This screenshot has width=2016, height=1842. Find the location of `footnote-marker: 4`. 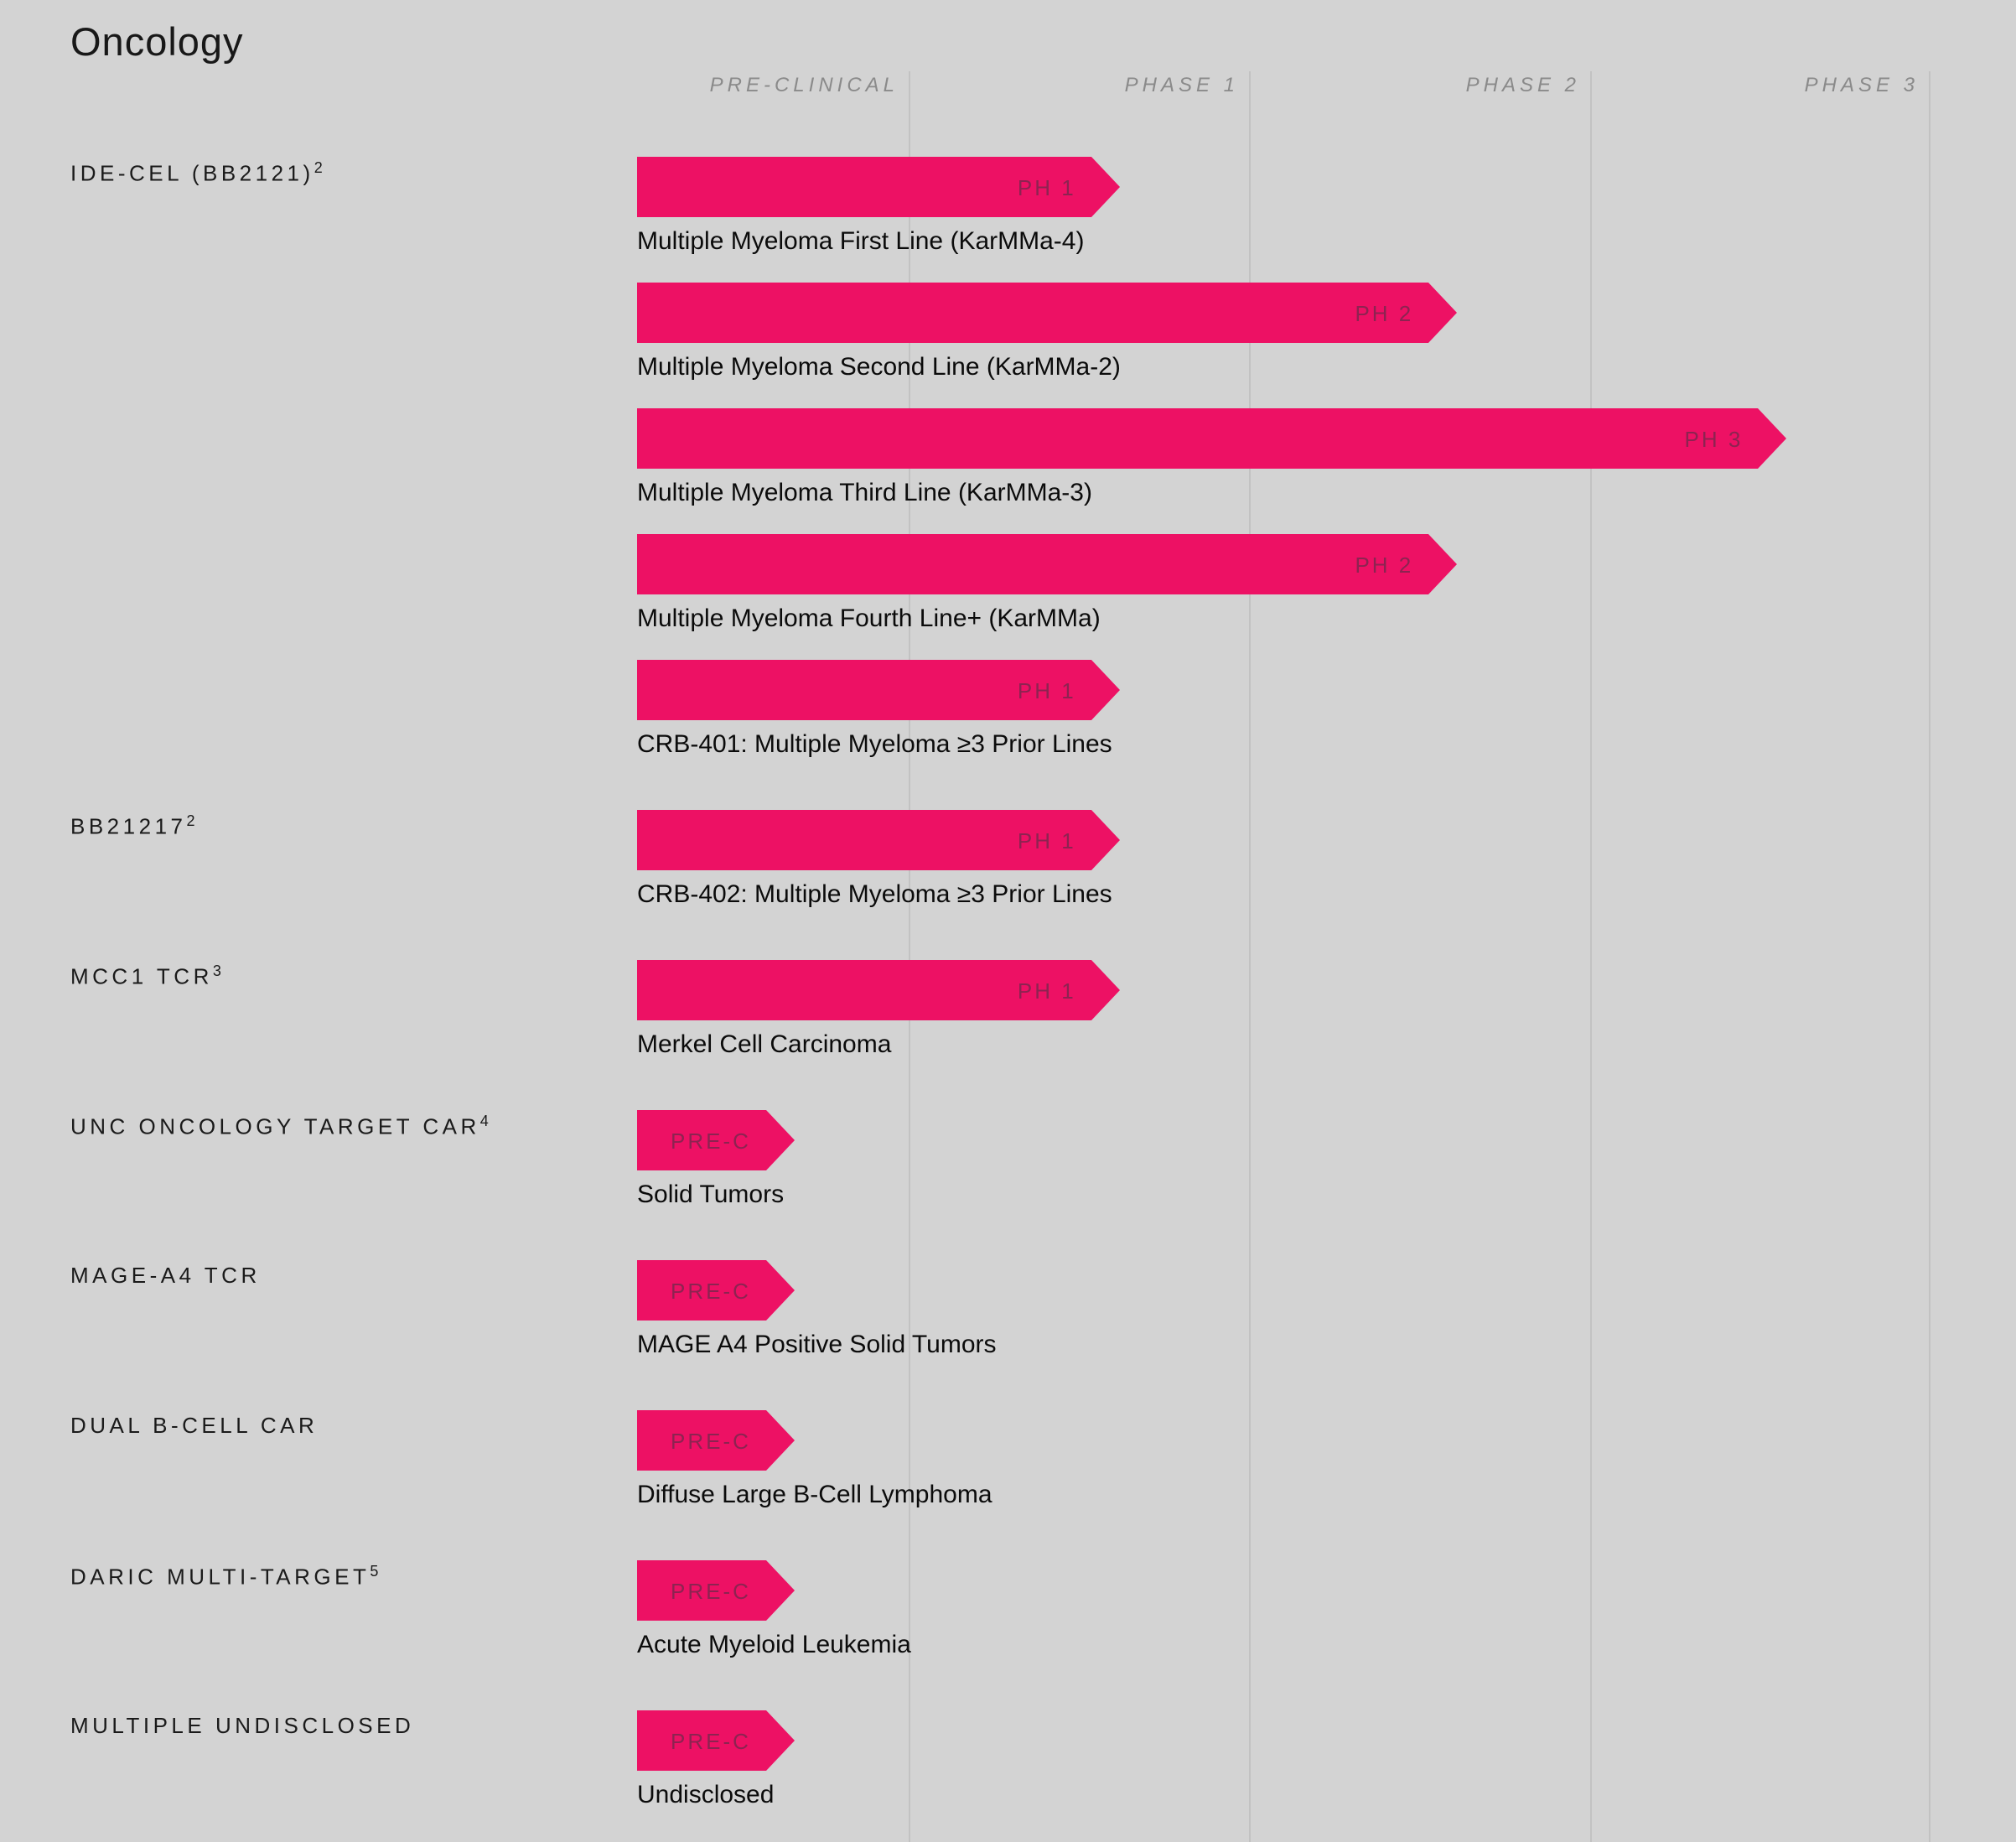

footnote-marker: 4 is located at coordinates (484, 1121).